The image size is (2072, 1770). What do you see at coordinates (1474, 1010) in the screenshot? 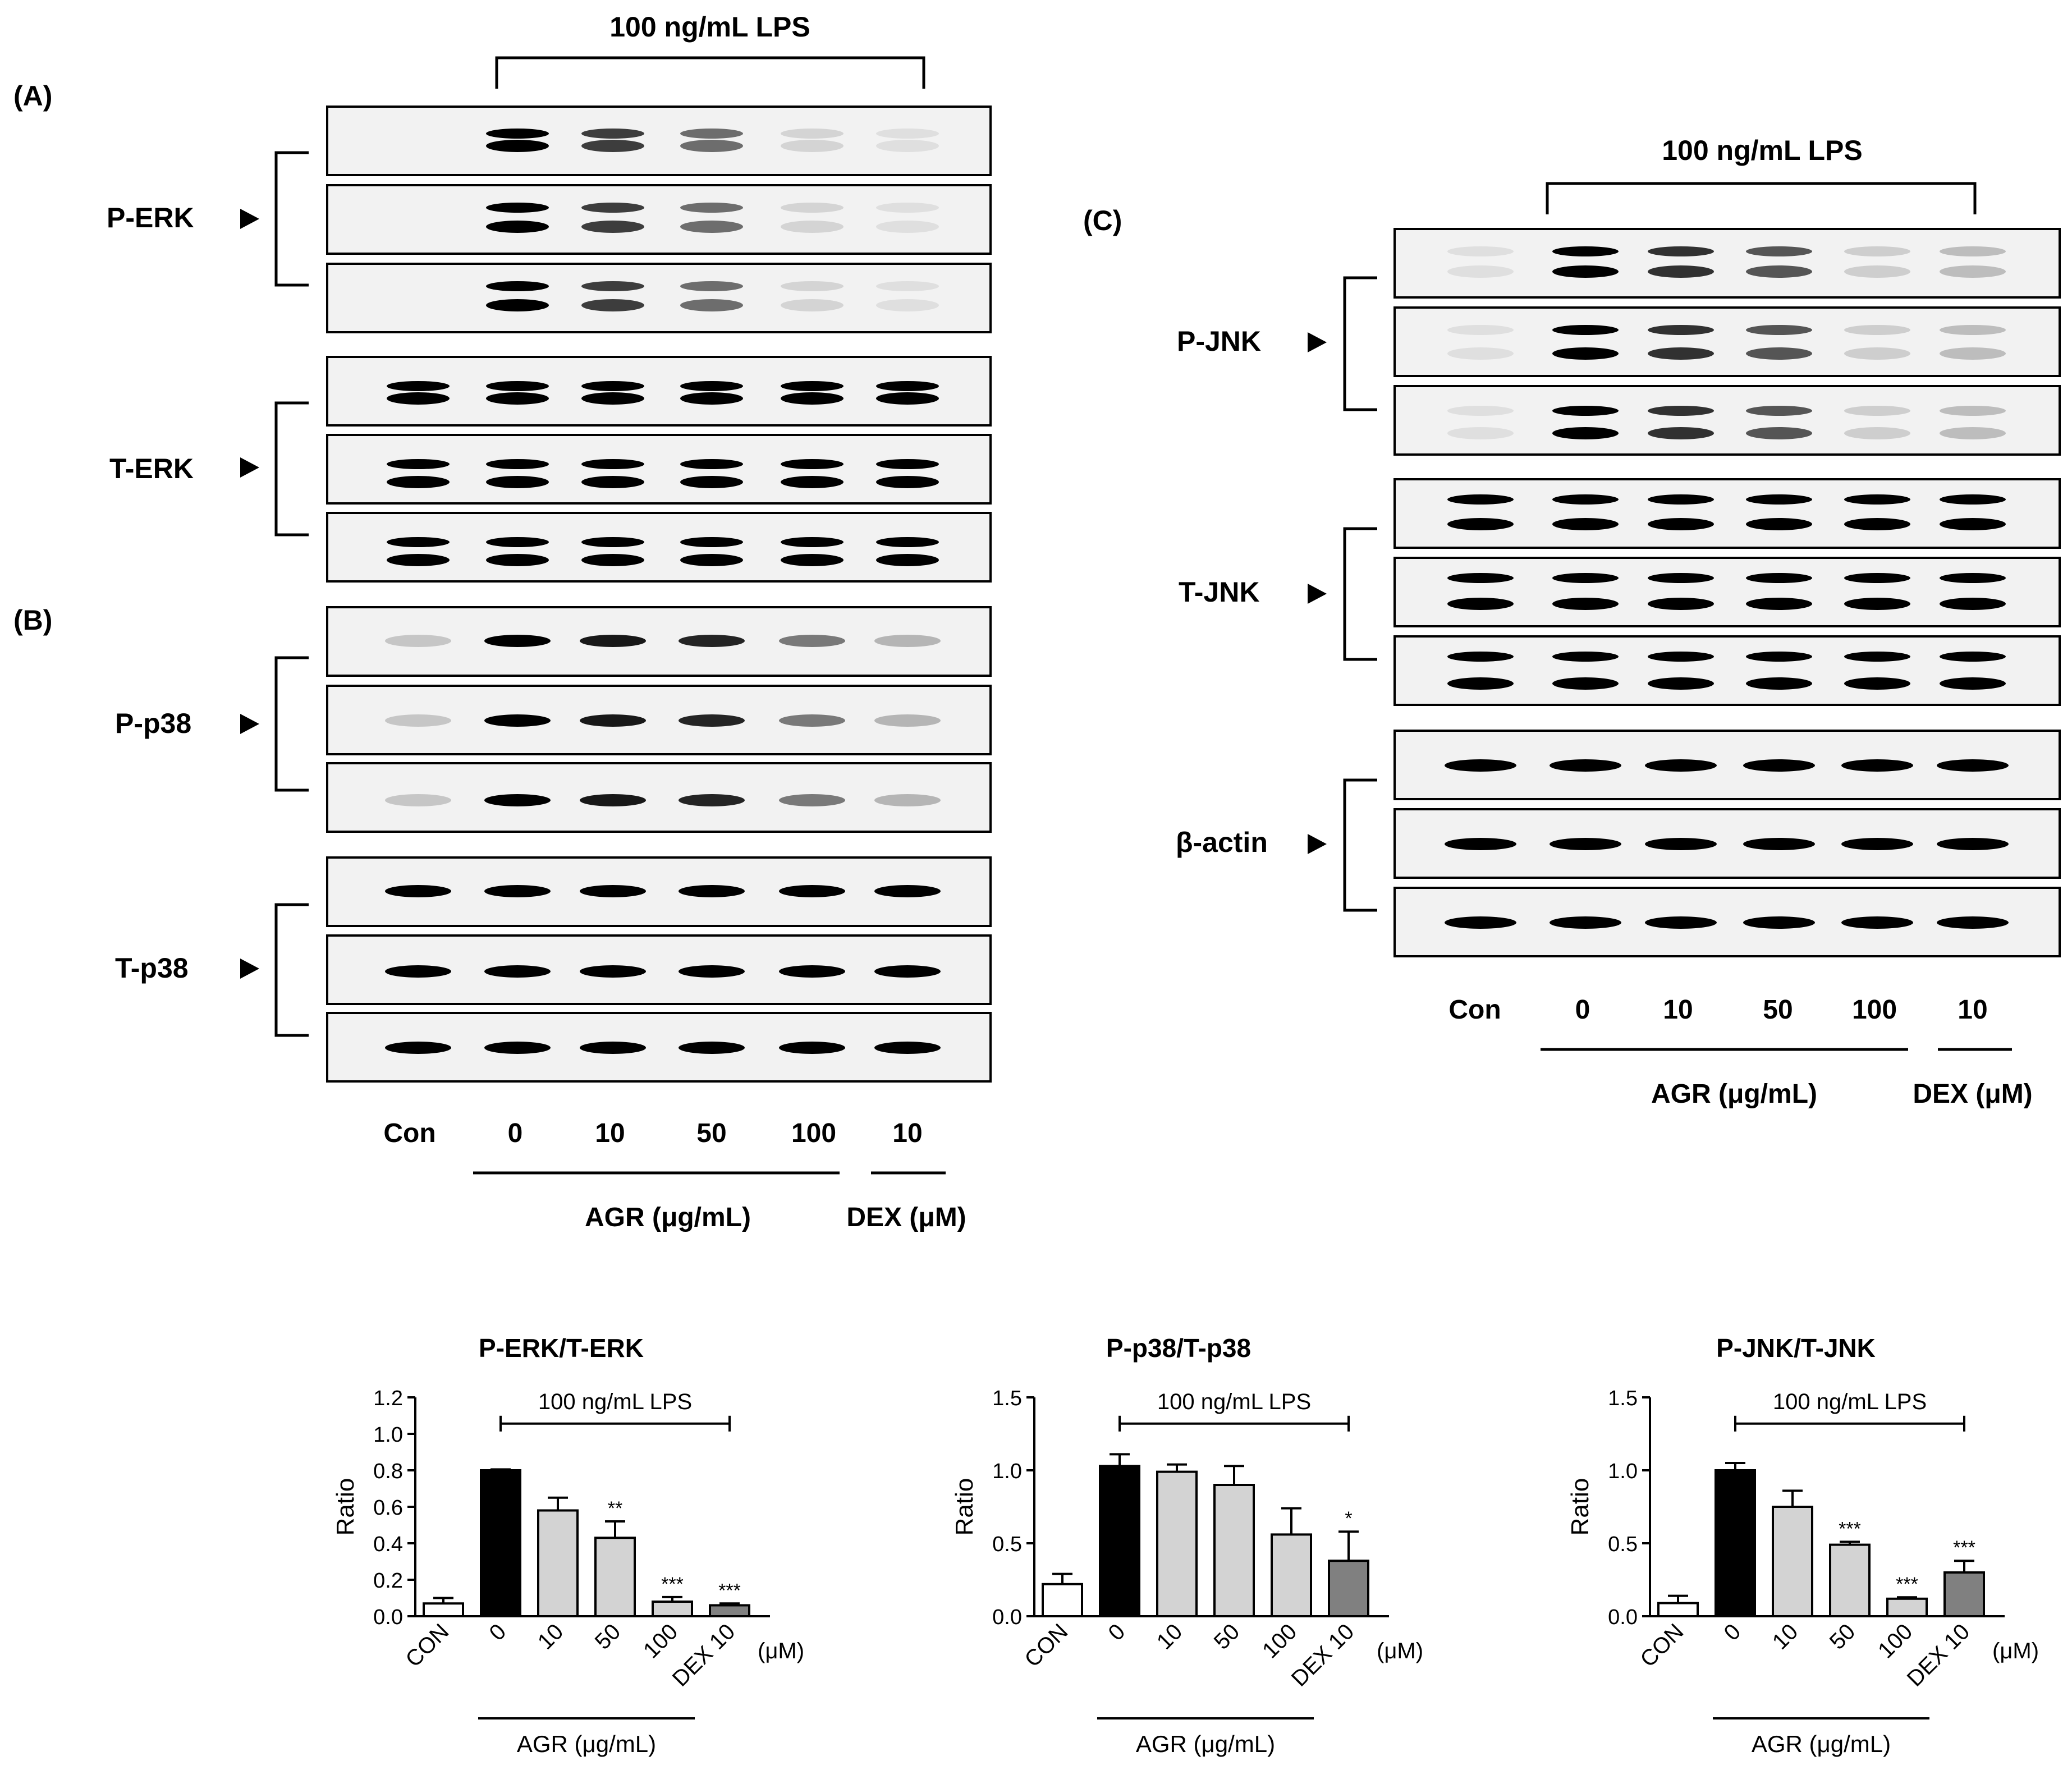
I see `lane-label: Con` at bounding box center [1474, 1010].